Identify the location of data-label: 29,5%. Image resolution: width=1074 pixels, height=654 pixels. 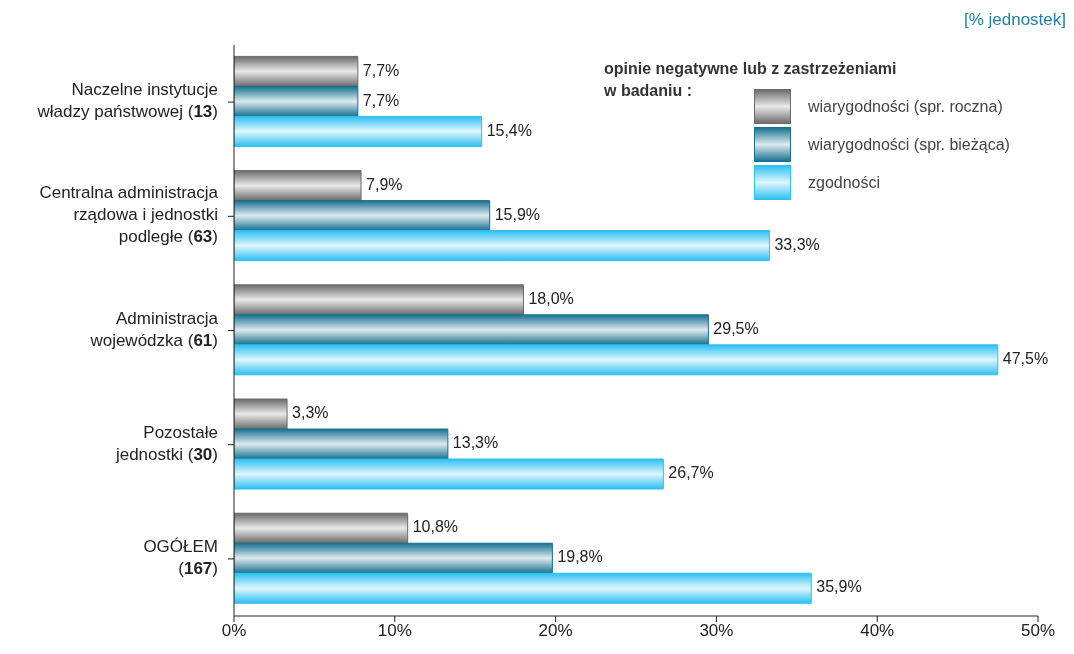
(736, 329).